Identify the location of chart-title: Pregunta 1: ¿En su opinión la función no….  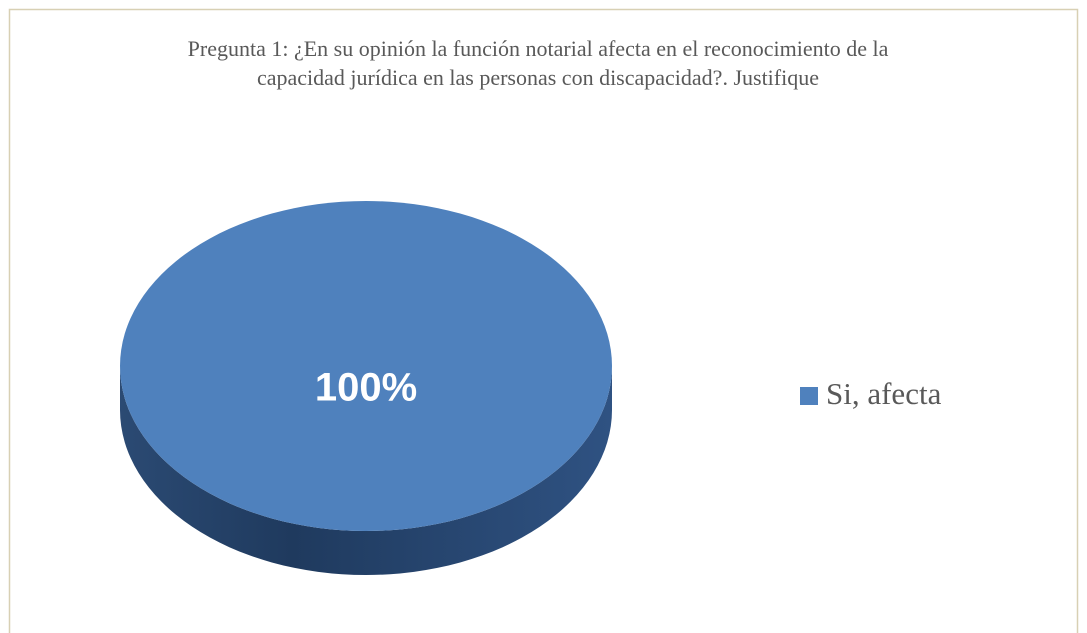
(538, 63).